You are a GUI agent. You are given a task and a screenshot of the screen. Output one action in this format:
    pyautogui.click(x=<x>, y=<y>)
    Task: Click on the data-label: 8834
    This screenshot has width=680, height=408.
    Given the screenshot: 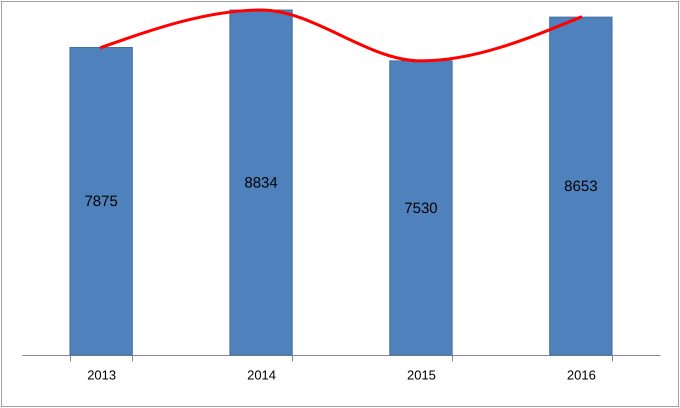 What is the action you would take?
    pyautogui.click(x=261, y=183)
    